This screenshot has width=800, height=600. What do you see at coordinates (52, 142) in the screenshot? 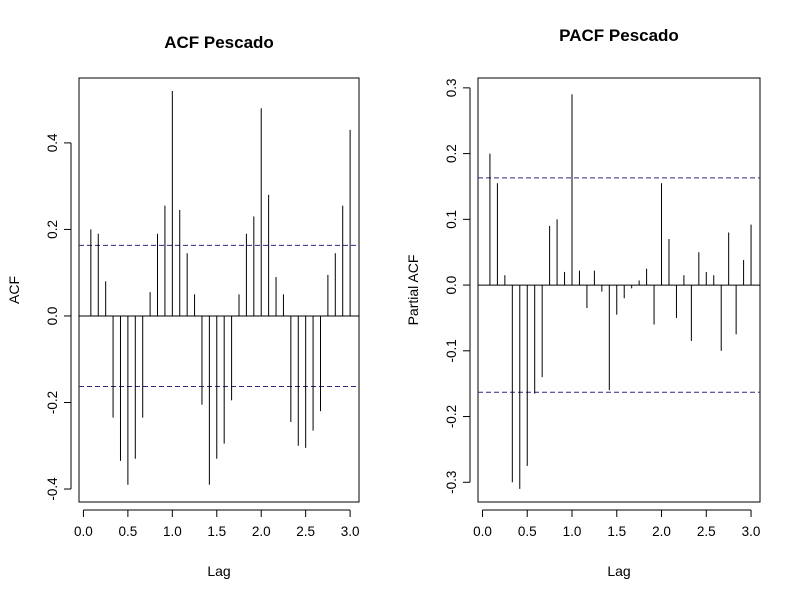
I see `y-tick-label: 0.4` at bounding box center [52, 142].